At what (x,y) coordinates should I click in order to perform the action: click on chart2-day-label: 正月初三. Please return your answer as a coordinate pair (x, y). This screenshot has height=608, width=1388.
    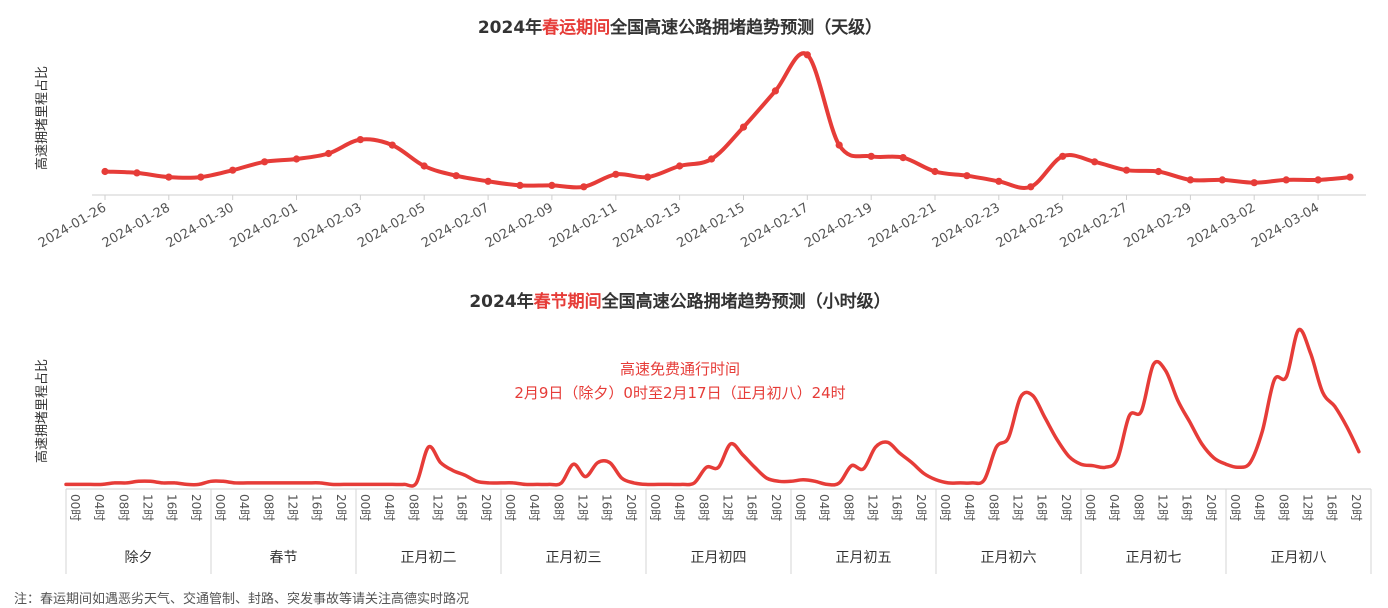
    Looking at the image, I should click on (574, 557).